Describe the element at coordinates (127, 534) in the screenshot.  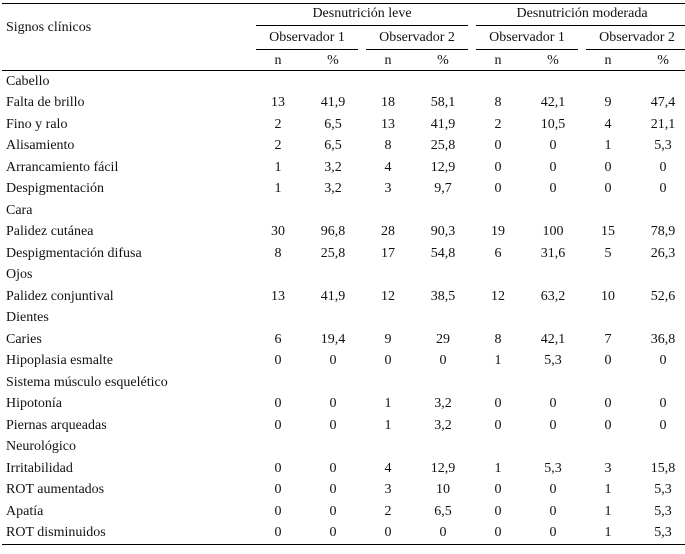
I see `sign-label: ROT disminuidos` at that location.